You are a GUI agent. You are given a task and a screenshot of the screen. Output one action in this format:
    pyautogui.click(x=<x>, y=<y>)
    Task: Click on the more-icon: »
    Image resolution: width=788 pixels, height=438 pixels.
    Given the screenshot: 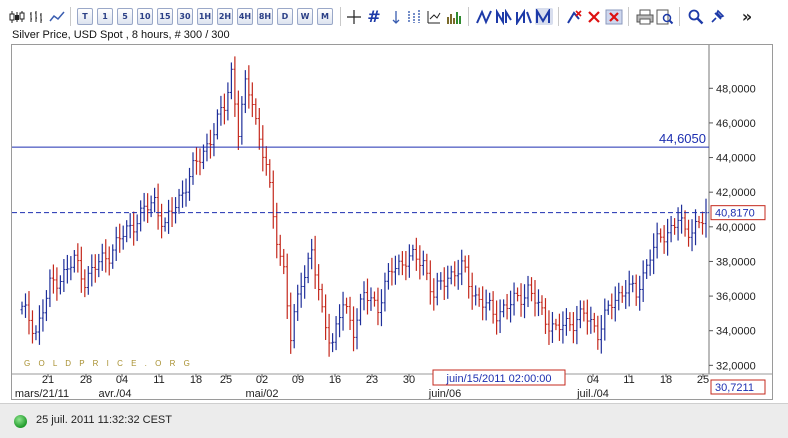 What is the action you would take?
    pyautogui.click(x=747, y=16)
    